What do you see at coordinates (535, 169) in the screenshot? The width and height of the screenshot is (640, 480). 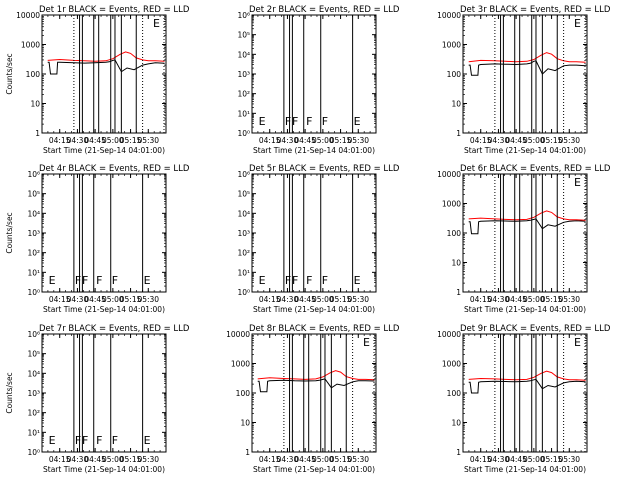 I see `chart-title: Det 6r BLACK = Events, RED = LLD` at bounding box center [535, 169].